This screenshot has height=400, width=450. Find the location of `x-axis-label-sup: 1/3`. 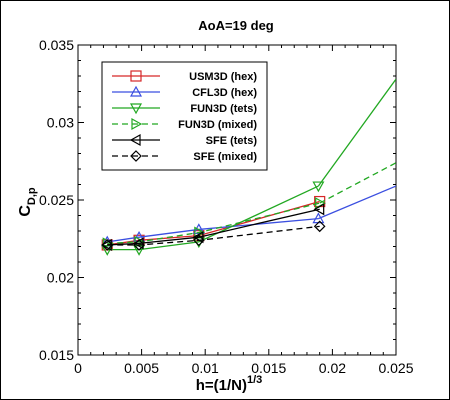

x-axis-label-sup: 1/3 is located at coordinates (254, 380).